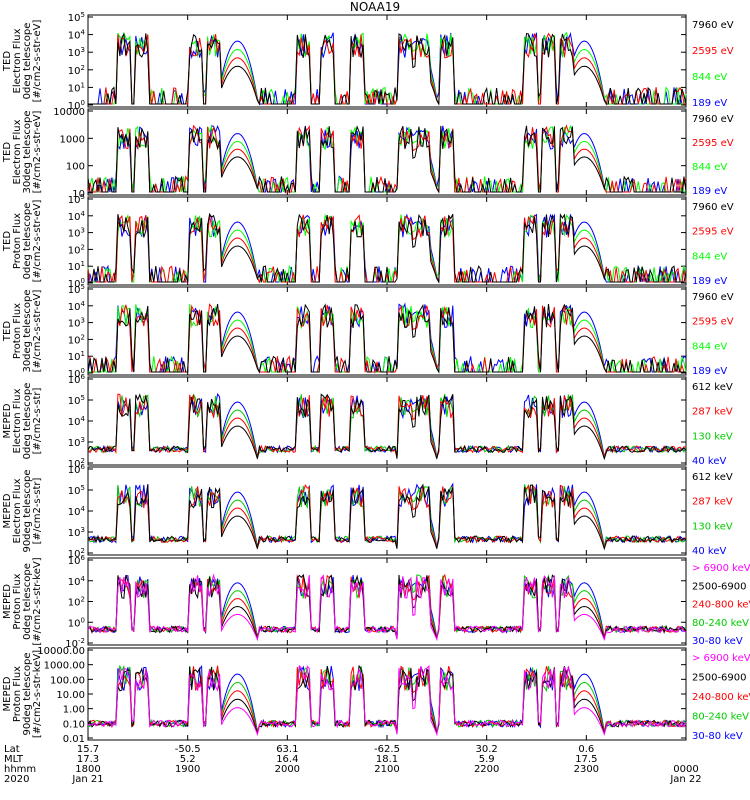 The height and width of the screenshot is (800, 750). Describe the element at coordinates (76, 87) in the screenshot. I see `y-tick-label: 10¹` at that location.